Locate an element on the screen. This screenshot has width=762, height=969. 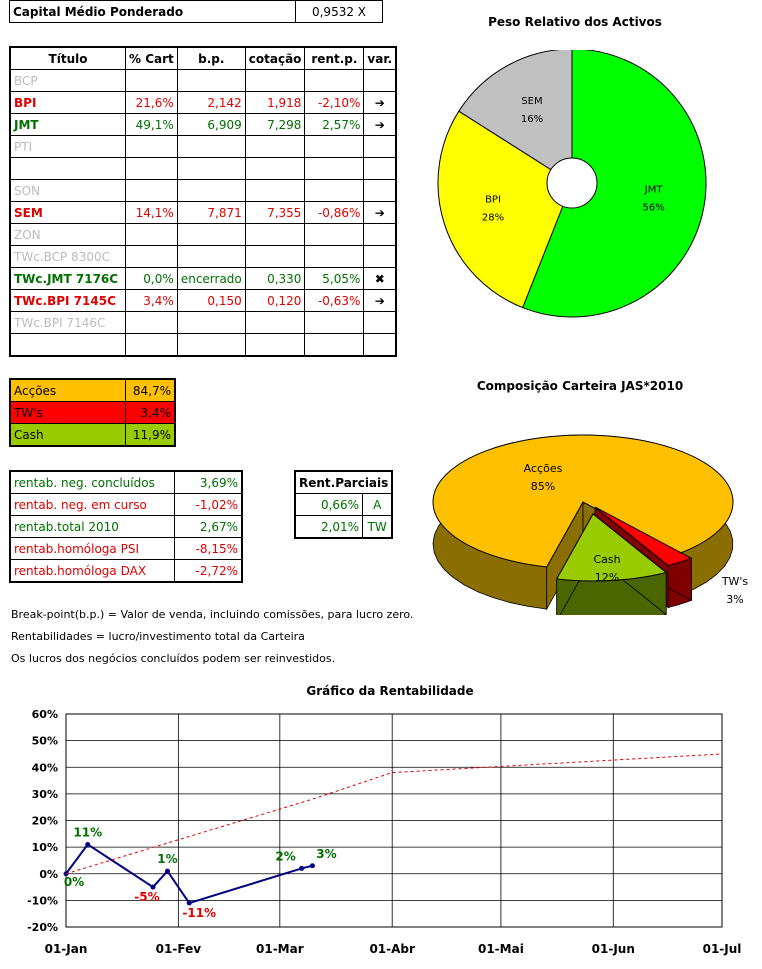
cell-cot: 7,298 is located at coordinates (275, 124).